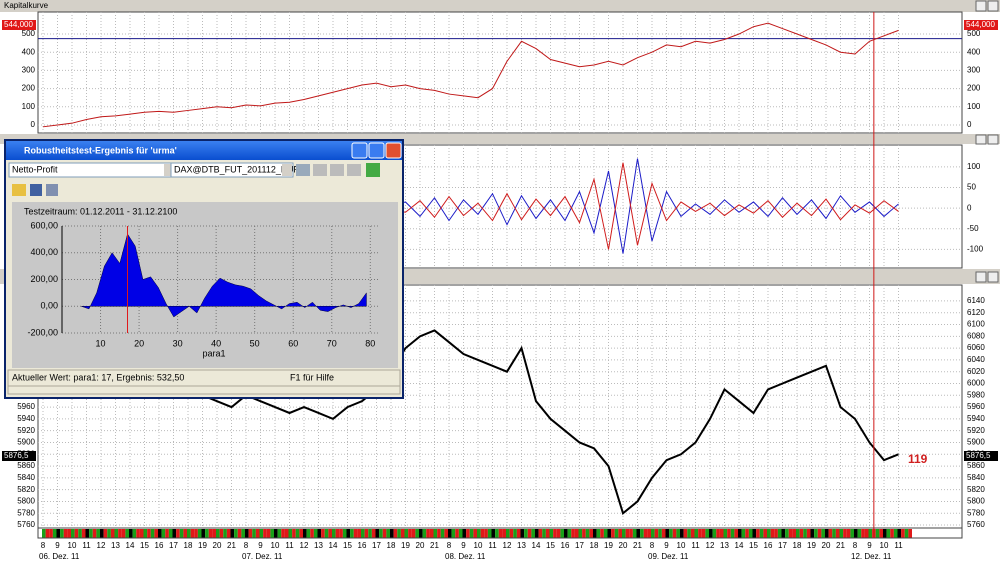  Describe the element at coordinates (231, 545) in the screenshot. I see `x-tick-label: 21` at that location.